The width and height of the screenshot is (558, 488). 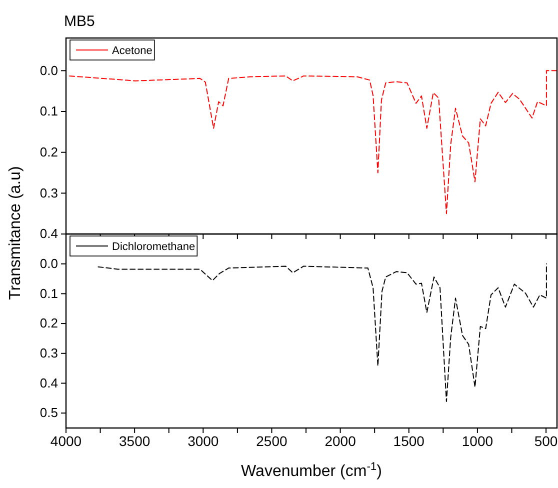 I want to click on x-tick-label: 4000, so click(x=66, y=440).